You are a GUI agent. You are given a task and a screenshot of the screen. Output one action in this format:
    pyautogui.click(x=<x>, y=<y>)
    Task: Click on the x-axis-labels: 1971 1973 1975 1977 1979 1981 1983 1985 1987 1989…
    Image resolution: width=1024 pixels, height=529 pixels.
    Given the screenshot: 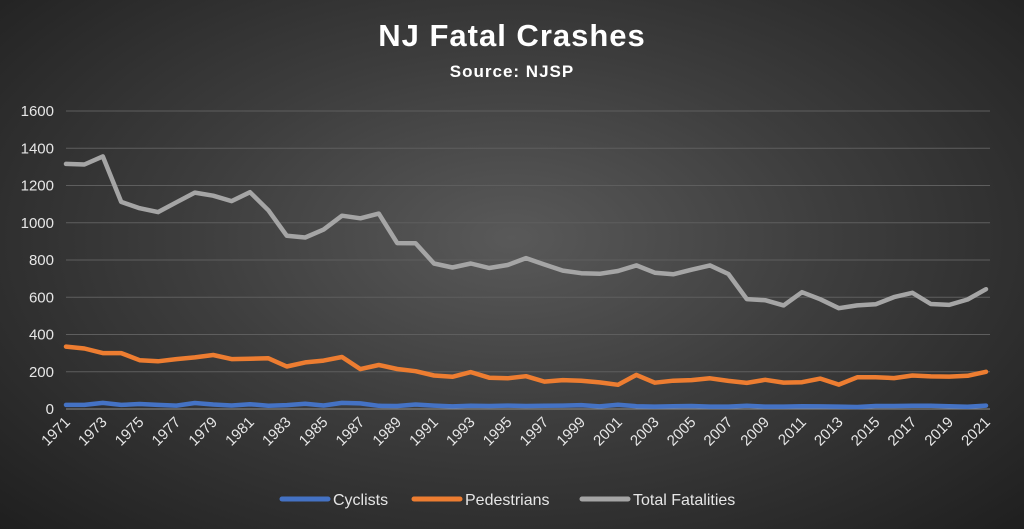 What is the action you would take?
    pyautogui.click(x=516, y=432)
    